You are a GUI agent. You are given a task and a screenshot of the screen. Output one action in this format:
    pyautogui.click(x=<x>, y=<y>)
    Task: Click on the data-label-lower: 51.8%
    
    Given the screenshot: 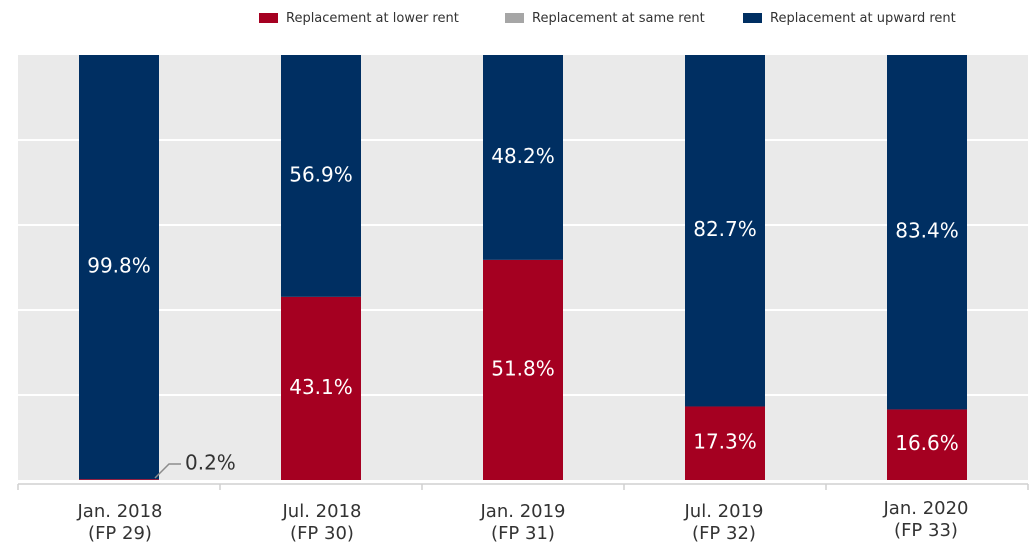 What is the action you would take?
    pyautogui.click(x=523, y=368)
    